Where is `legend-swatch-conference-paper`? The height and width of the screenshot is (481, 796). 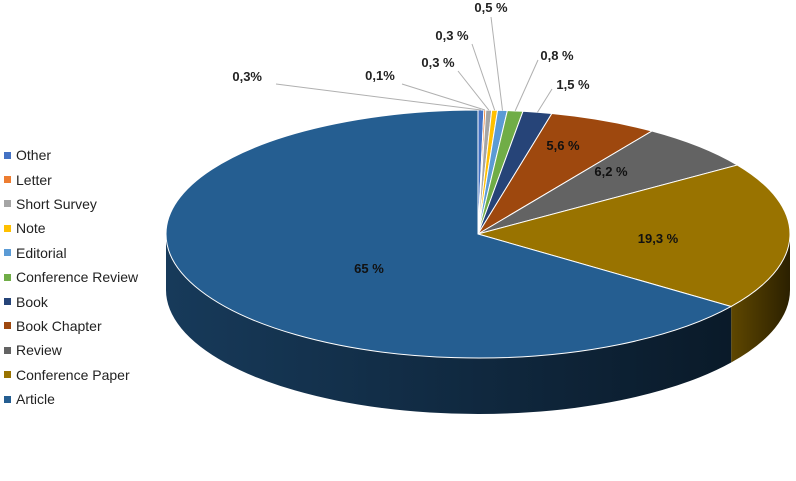 legend-swatch-conference-paper is located at coordinates (7, 375).